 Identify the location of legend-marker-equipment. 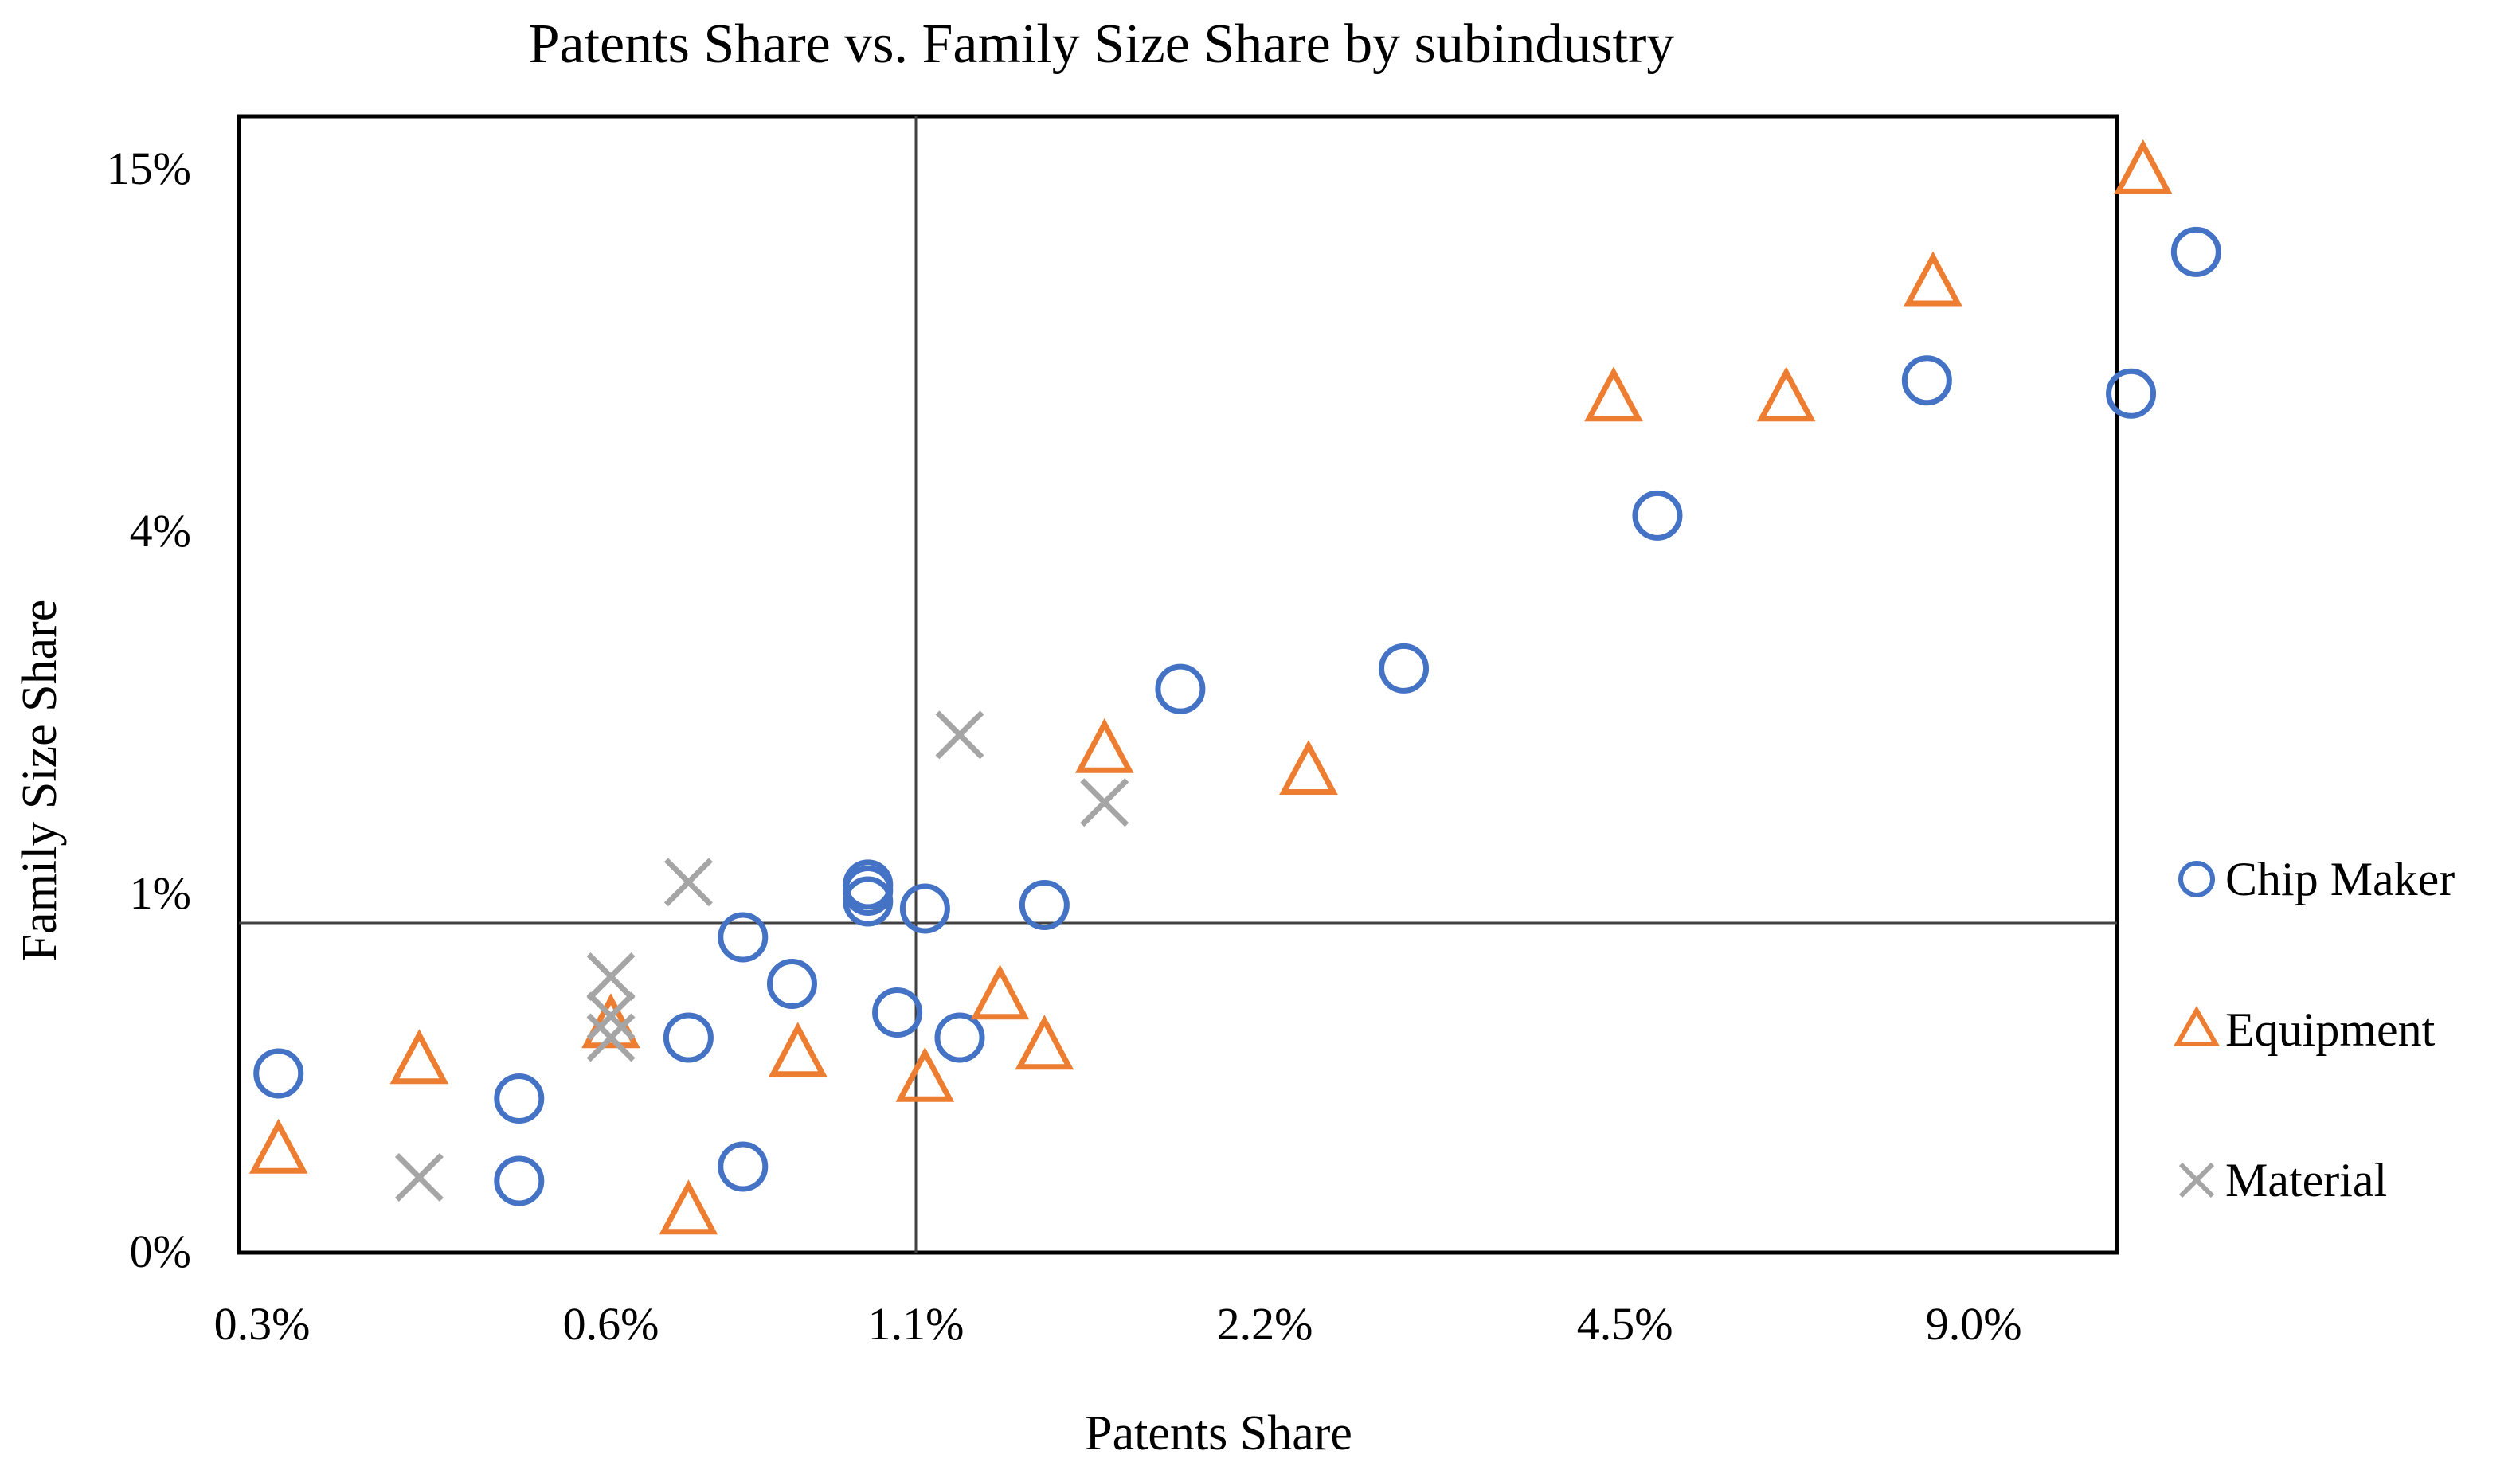
(2197, 1025).